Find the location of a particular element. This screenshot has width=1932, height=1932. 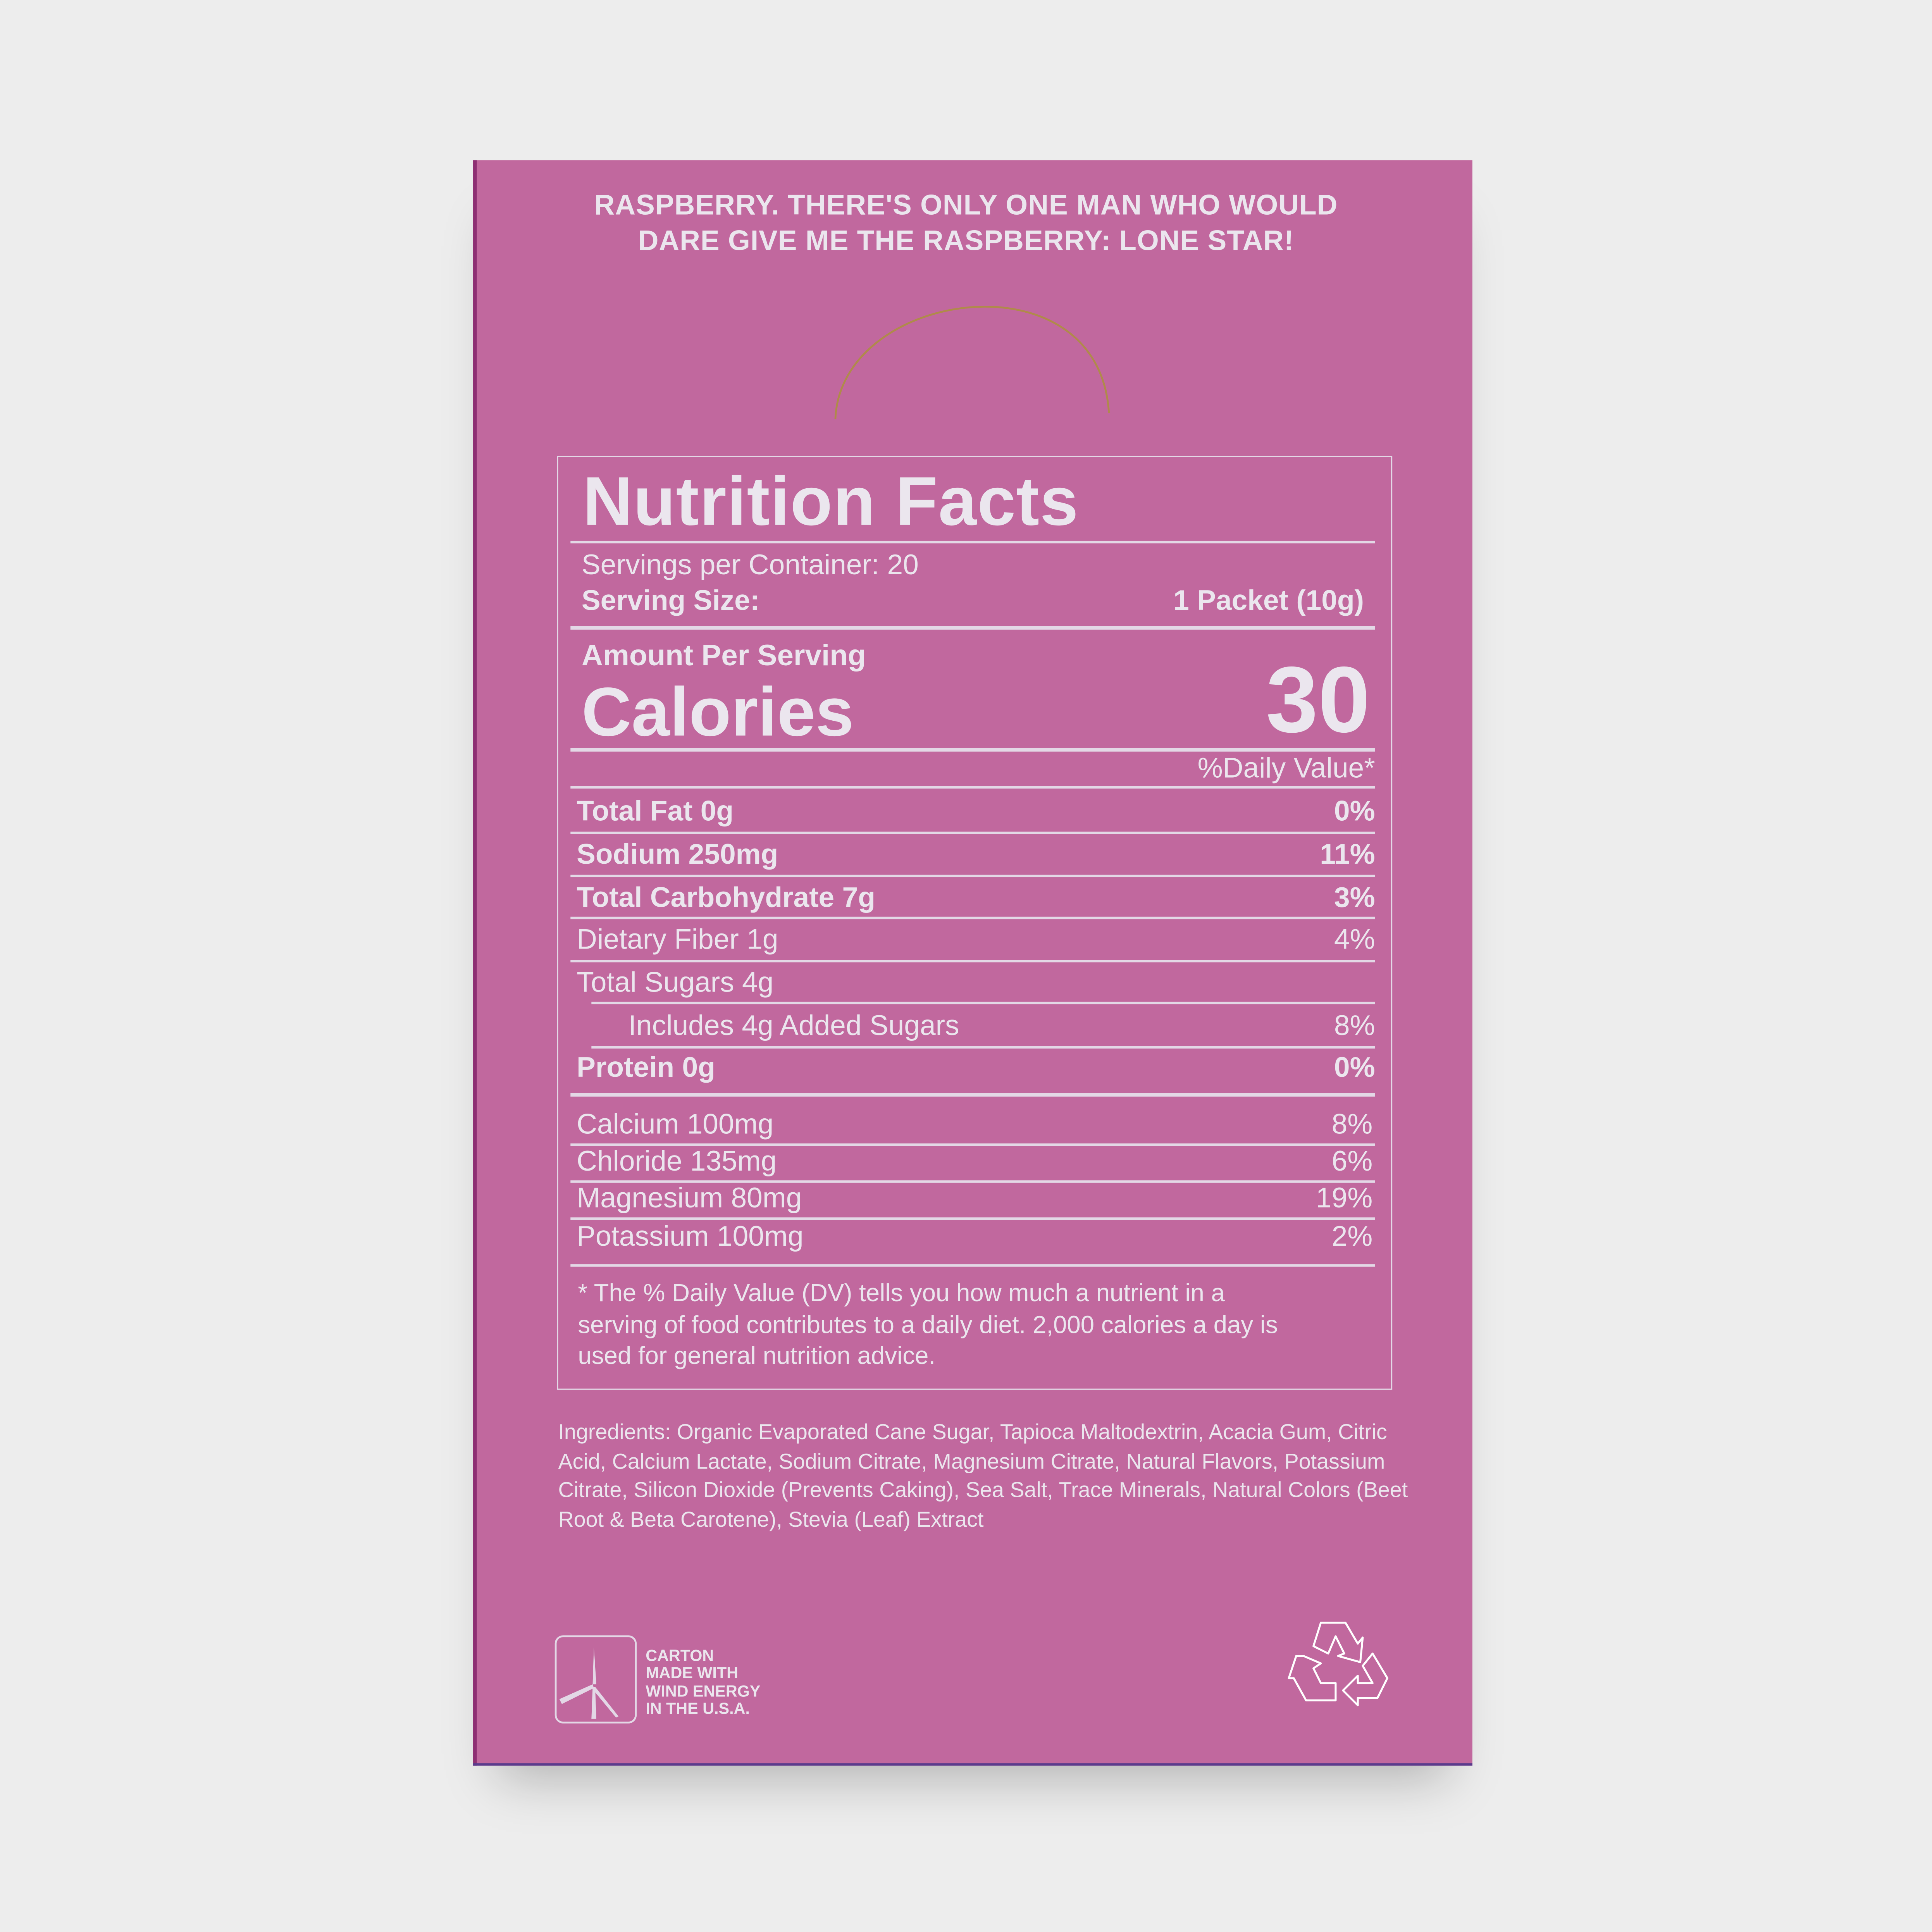

nutrient-label: Protein 0g is located at coordinates (646, 1067).